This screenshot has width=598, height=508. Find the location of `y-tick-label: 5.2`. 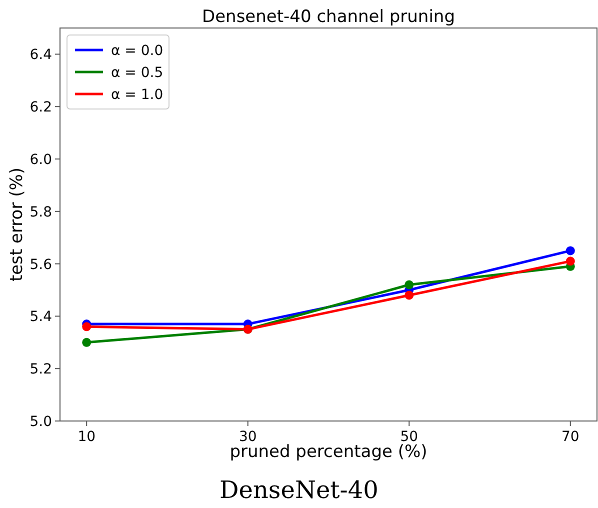

y-tick-label: 5.2 is located at coordinates (41, 370).